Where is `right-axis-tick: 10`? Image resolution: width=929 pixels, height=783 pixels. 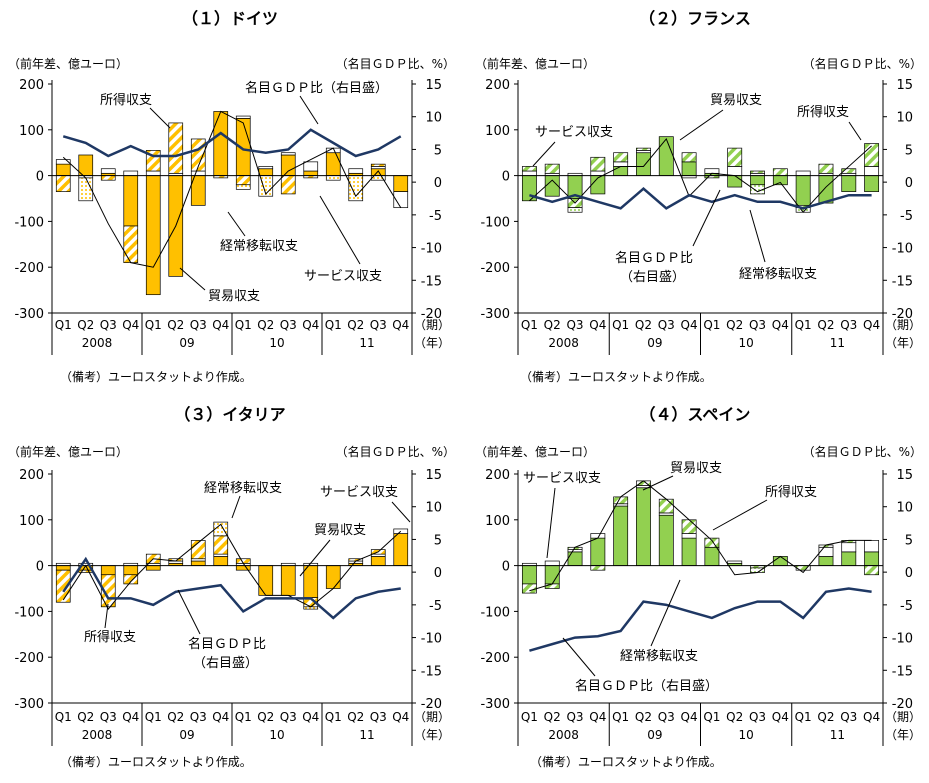 right-axis-tick: 10 is located at coordinates (433, 508).